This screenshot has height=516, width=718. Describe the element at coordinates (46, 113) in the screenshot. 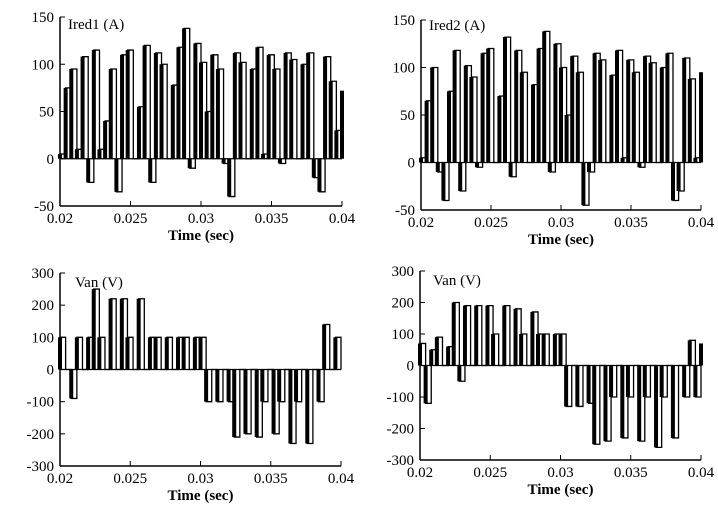

I see `y-tick-label: 50` at that location.